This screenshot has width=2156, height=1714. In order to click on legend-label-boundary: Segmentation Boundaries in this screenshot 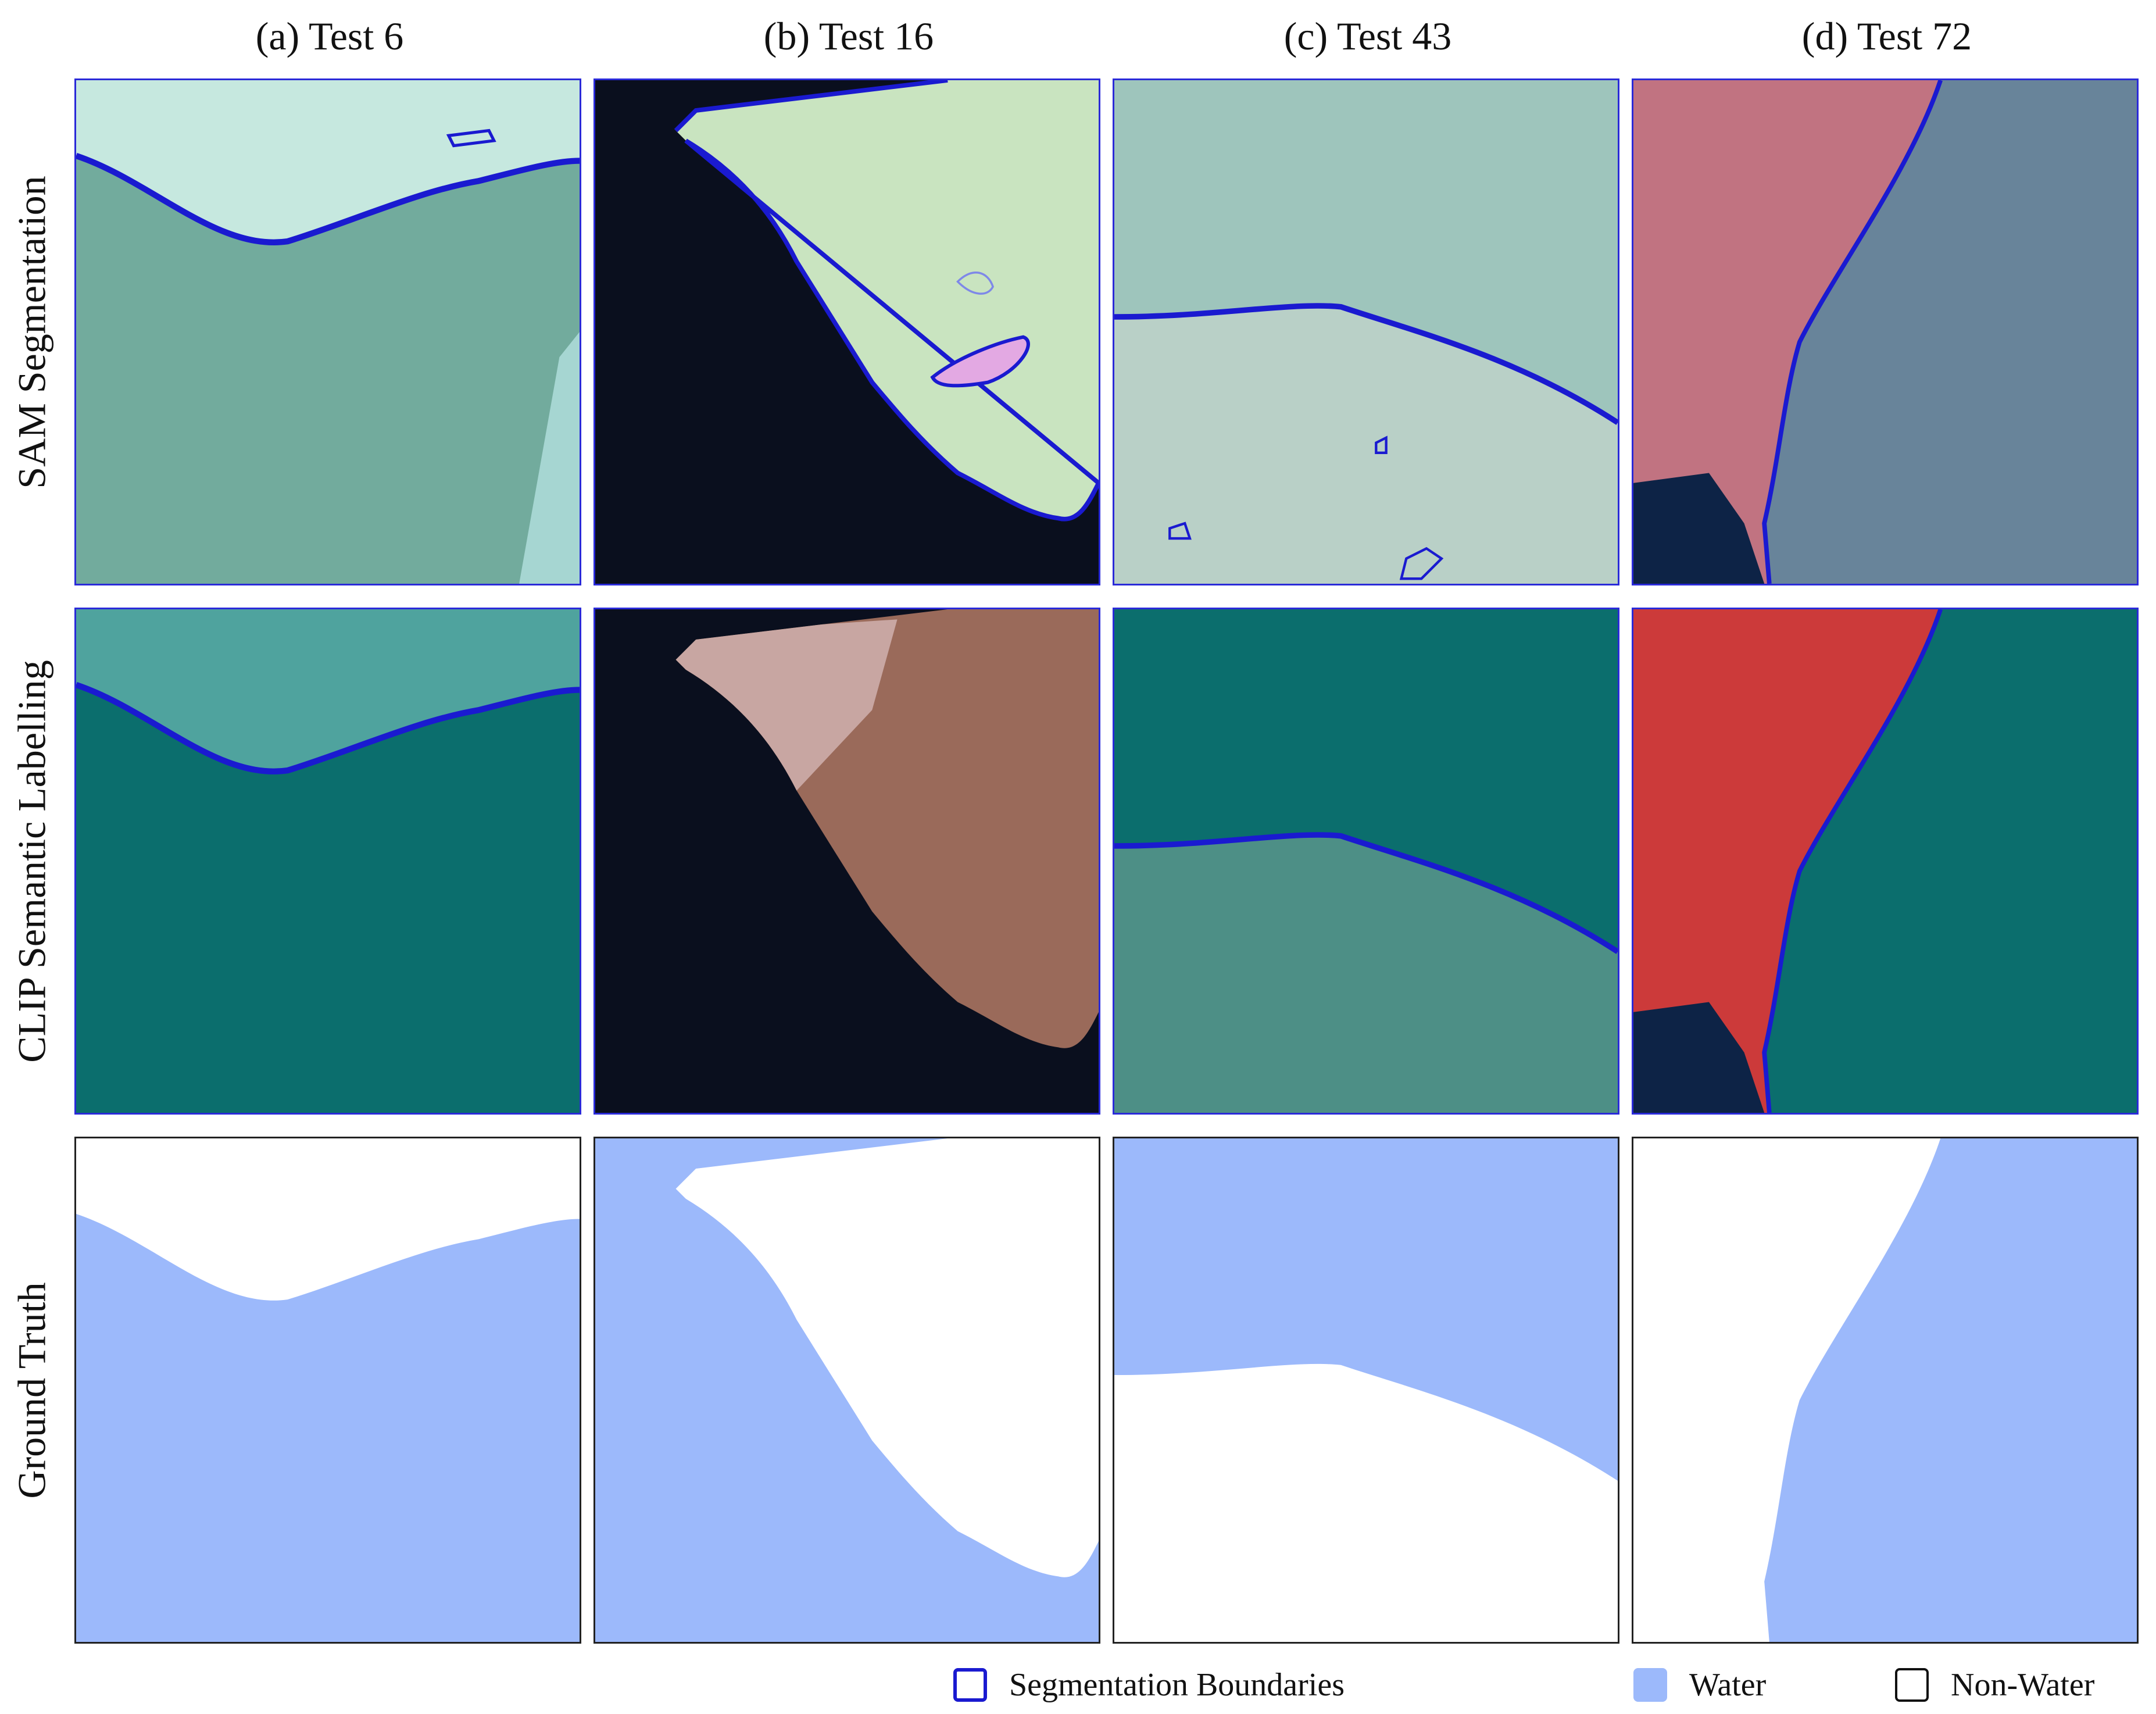, I will do `click(1177, 1685)`.